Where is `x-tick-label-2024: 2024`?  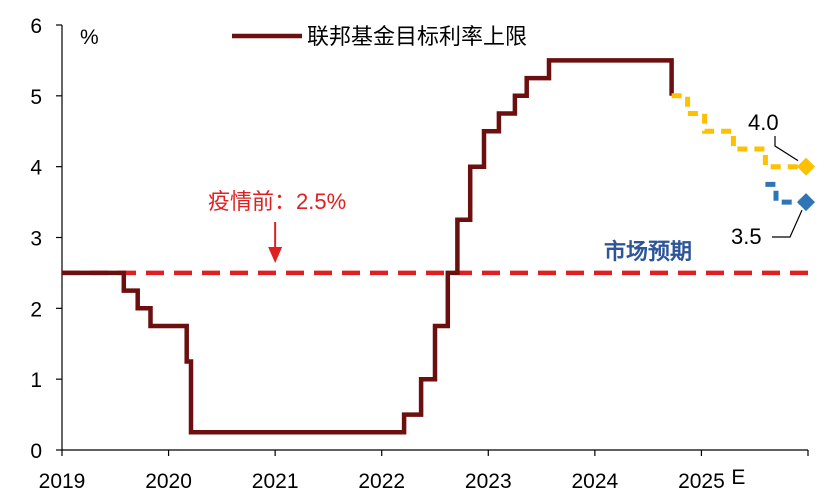
x-tick-label-2024: 2024 is located at coordinates (594, 481).